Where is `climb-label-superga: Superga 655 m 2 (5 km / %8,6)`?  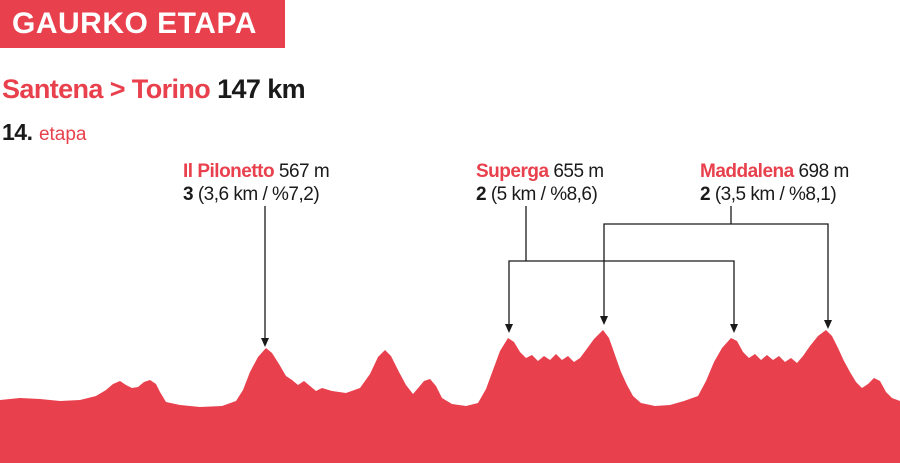
climb-label-superga: Superga 655 m 2 (5 km / %8,6) is located at coordinates (540, 183).